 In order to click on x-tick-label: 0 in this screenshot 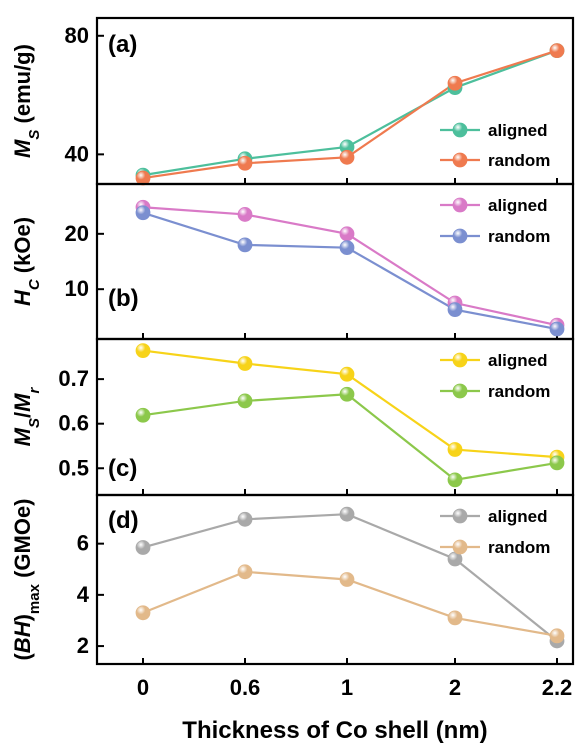, I will do `click(143, 687)`.